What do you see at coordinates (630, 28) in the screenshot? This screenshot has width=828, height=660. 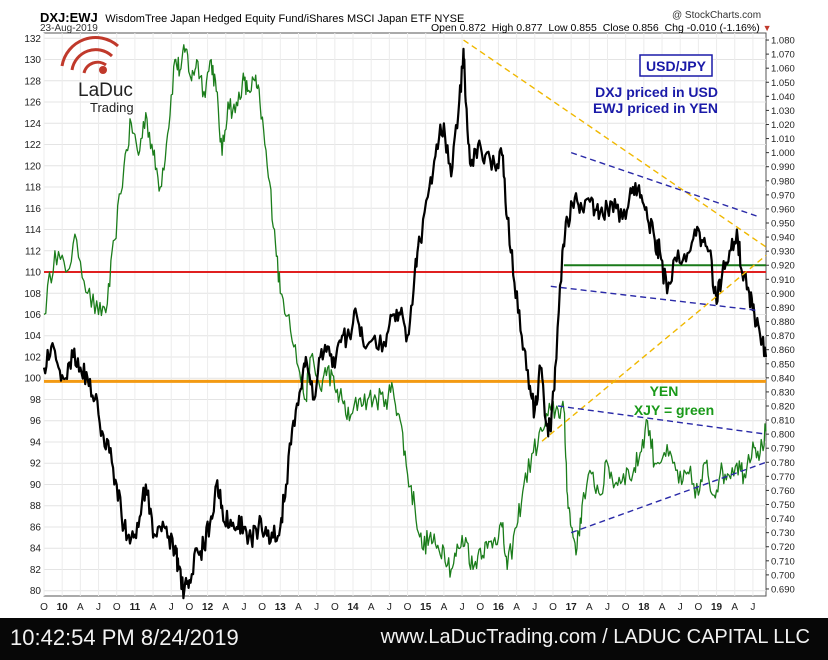 I see `close-value: Close 0.856` at bounding box center [630, 28].